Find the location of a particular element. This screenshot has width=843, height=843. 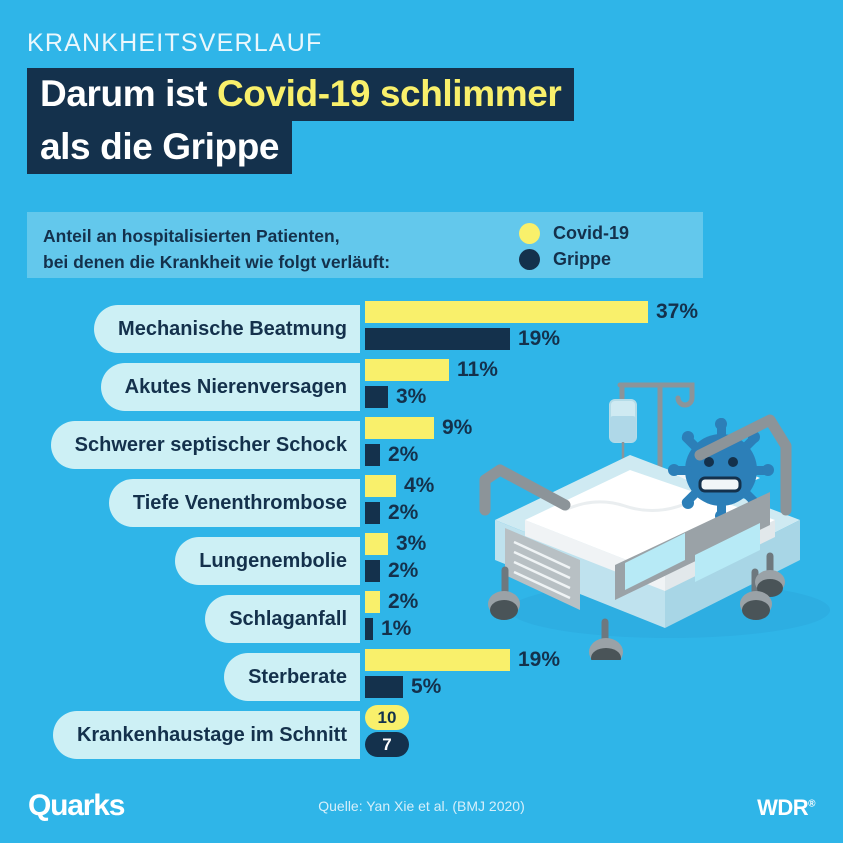

bar-group: 11% 3% is located at coordinates (431, 383).